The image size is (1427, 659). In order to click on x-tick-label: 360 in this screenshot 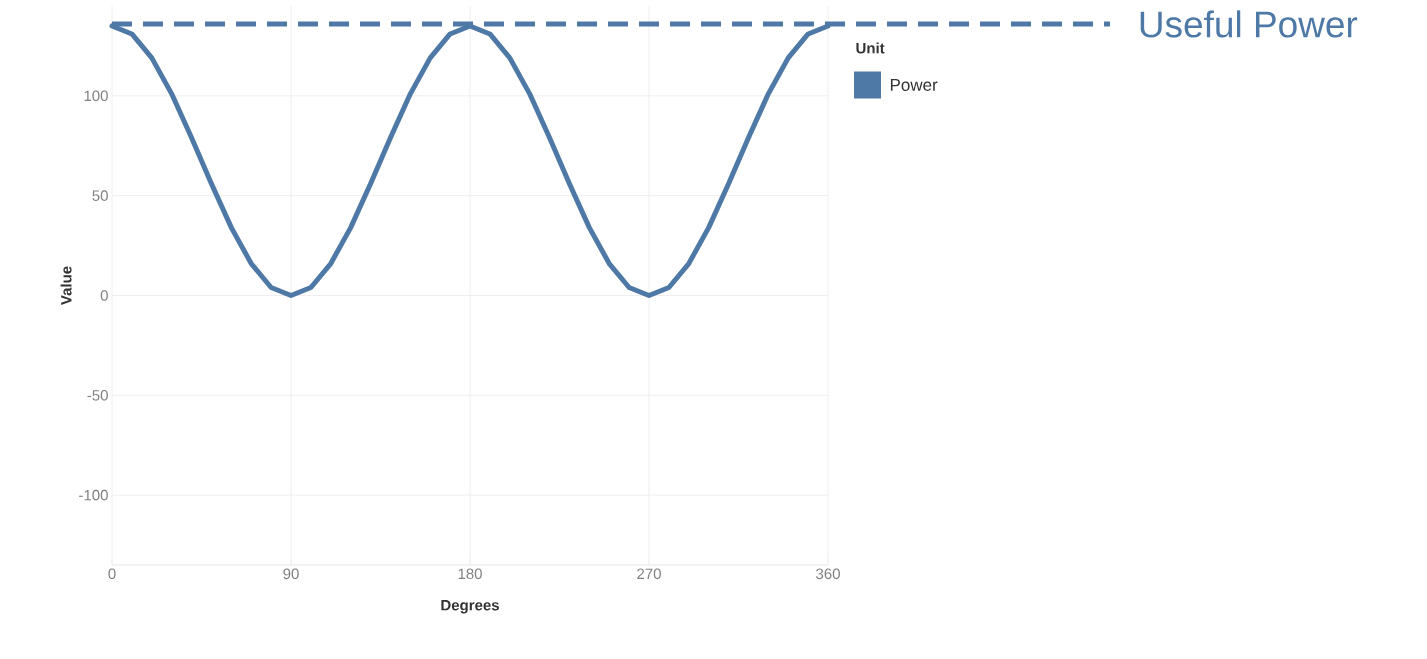, I will do `click(828, 574)`.